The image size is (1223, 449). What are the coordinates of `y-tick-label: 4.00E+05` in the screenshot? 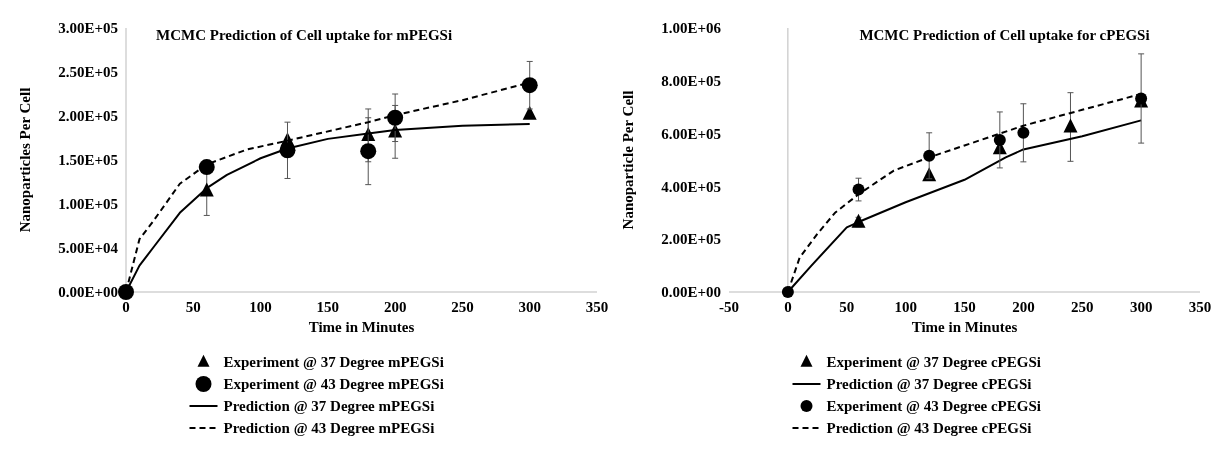 It's located at (691, 186).